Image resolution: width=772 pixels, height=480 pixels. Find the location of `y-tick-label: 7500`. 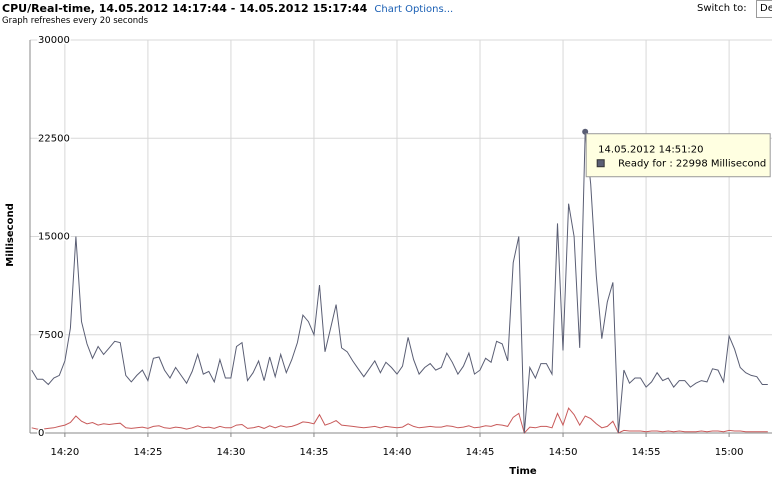

y-tick-label: 7500 is located at coordinates (50, 335).